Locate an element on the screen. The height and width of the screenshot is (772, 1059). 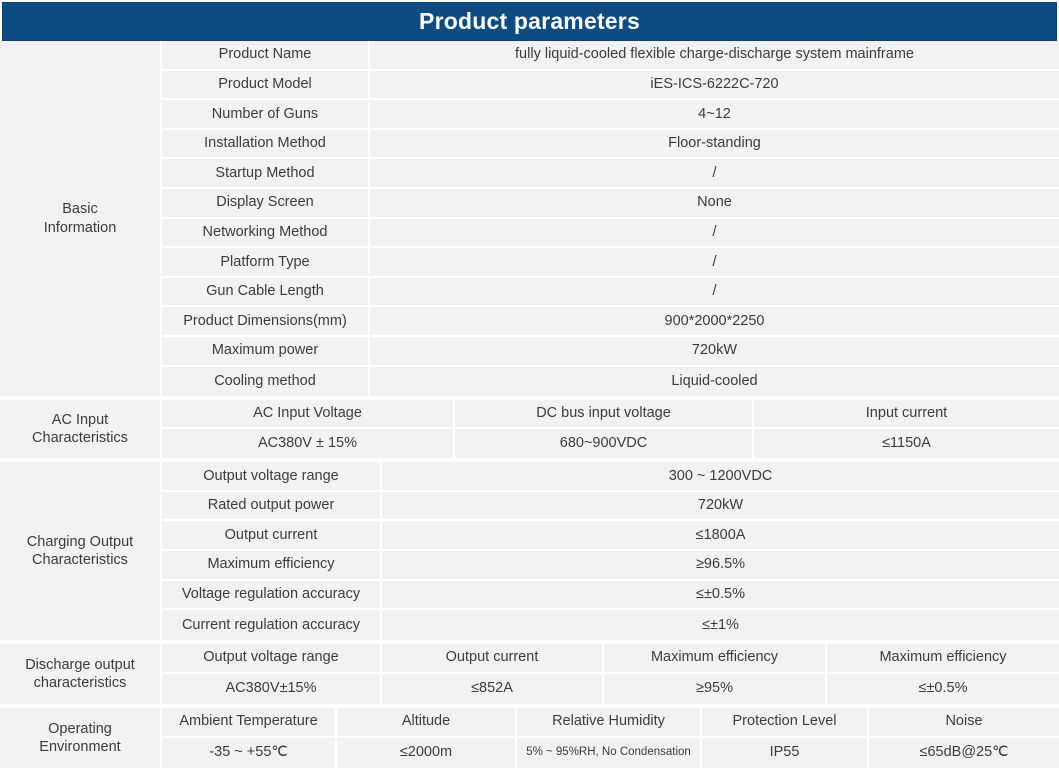
table-row: Output current ≤1800A is located at coordinates (610, 536).